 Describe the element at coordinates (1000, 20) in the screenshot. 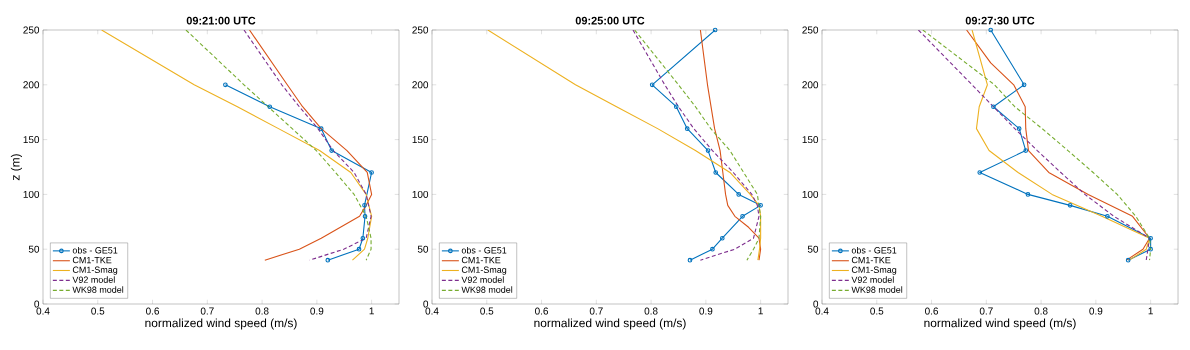

I see `chart-title: 09:27:30 UTC` at that location.